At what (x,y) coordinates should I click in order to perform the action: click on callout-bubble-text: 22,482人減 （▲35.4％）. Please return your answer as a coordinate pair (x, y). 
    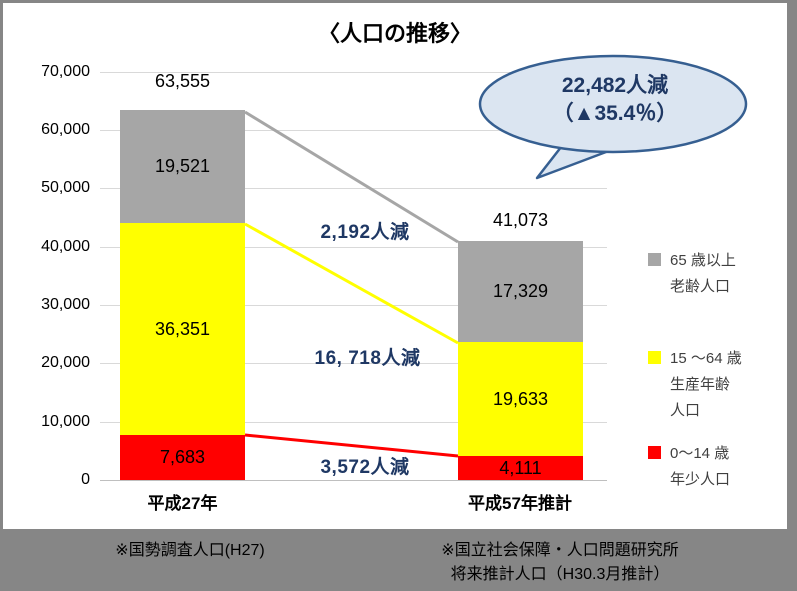
    Looking at the image, I should click on (615, 100).